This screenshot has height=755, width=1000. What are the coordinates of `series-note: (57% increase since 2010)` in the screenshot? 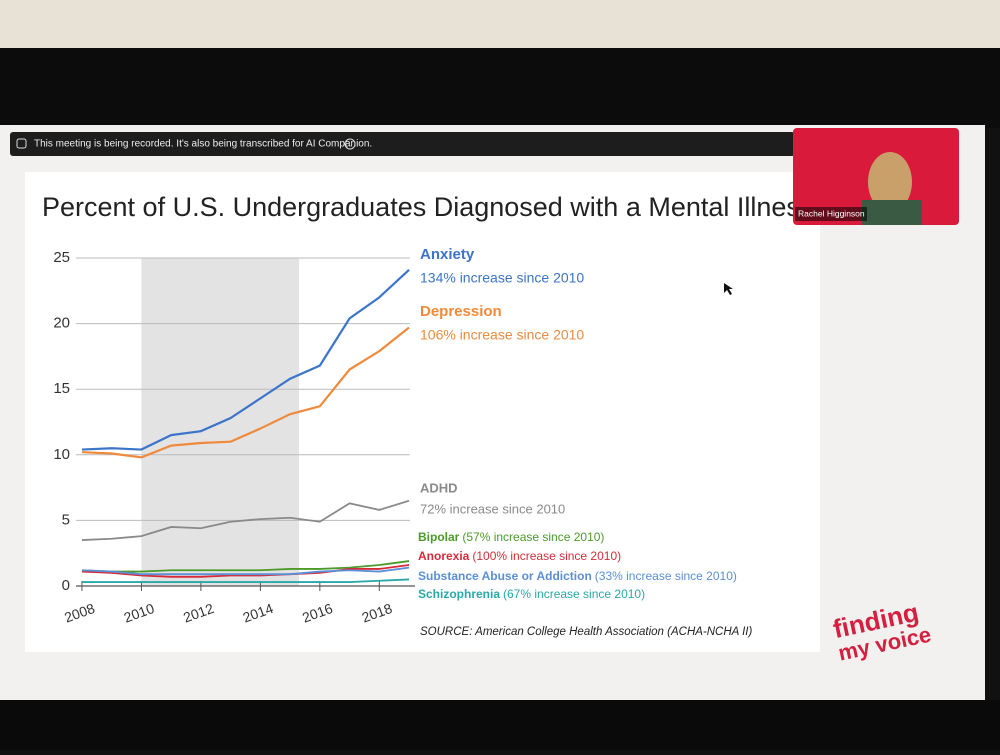 It's located at (533, 537).